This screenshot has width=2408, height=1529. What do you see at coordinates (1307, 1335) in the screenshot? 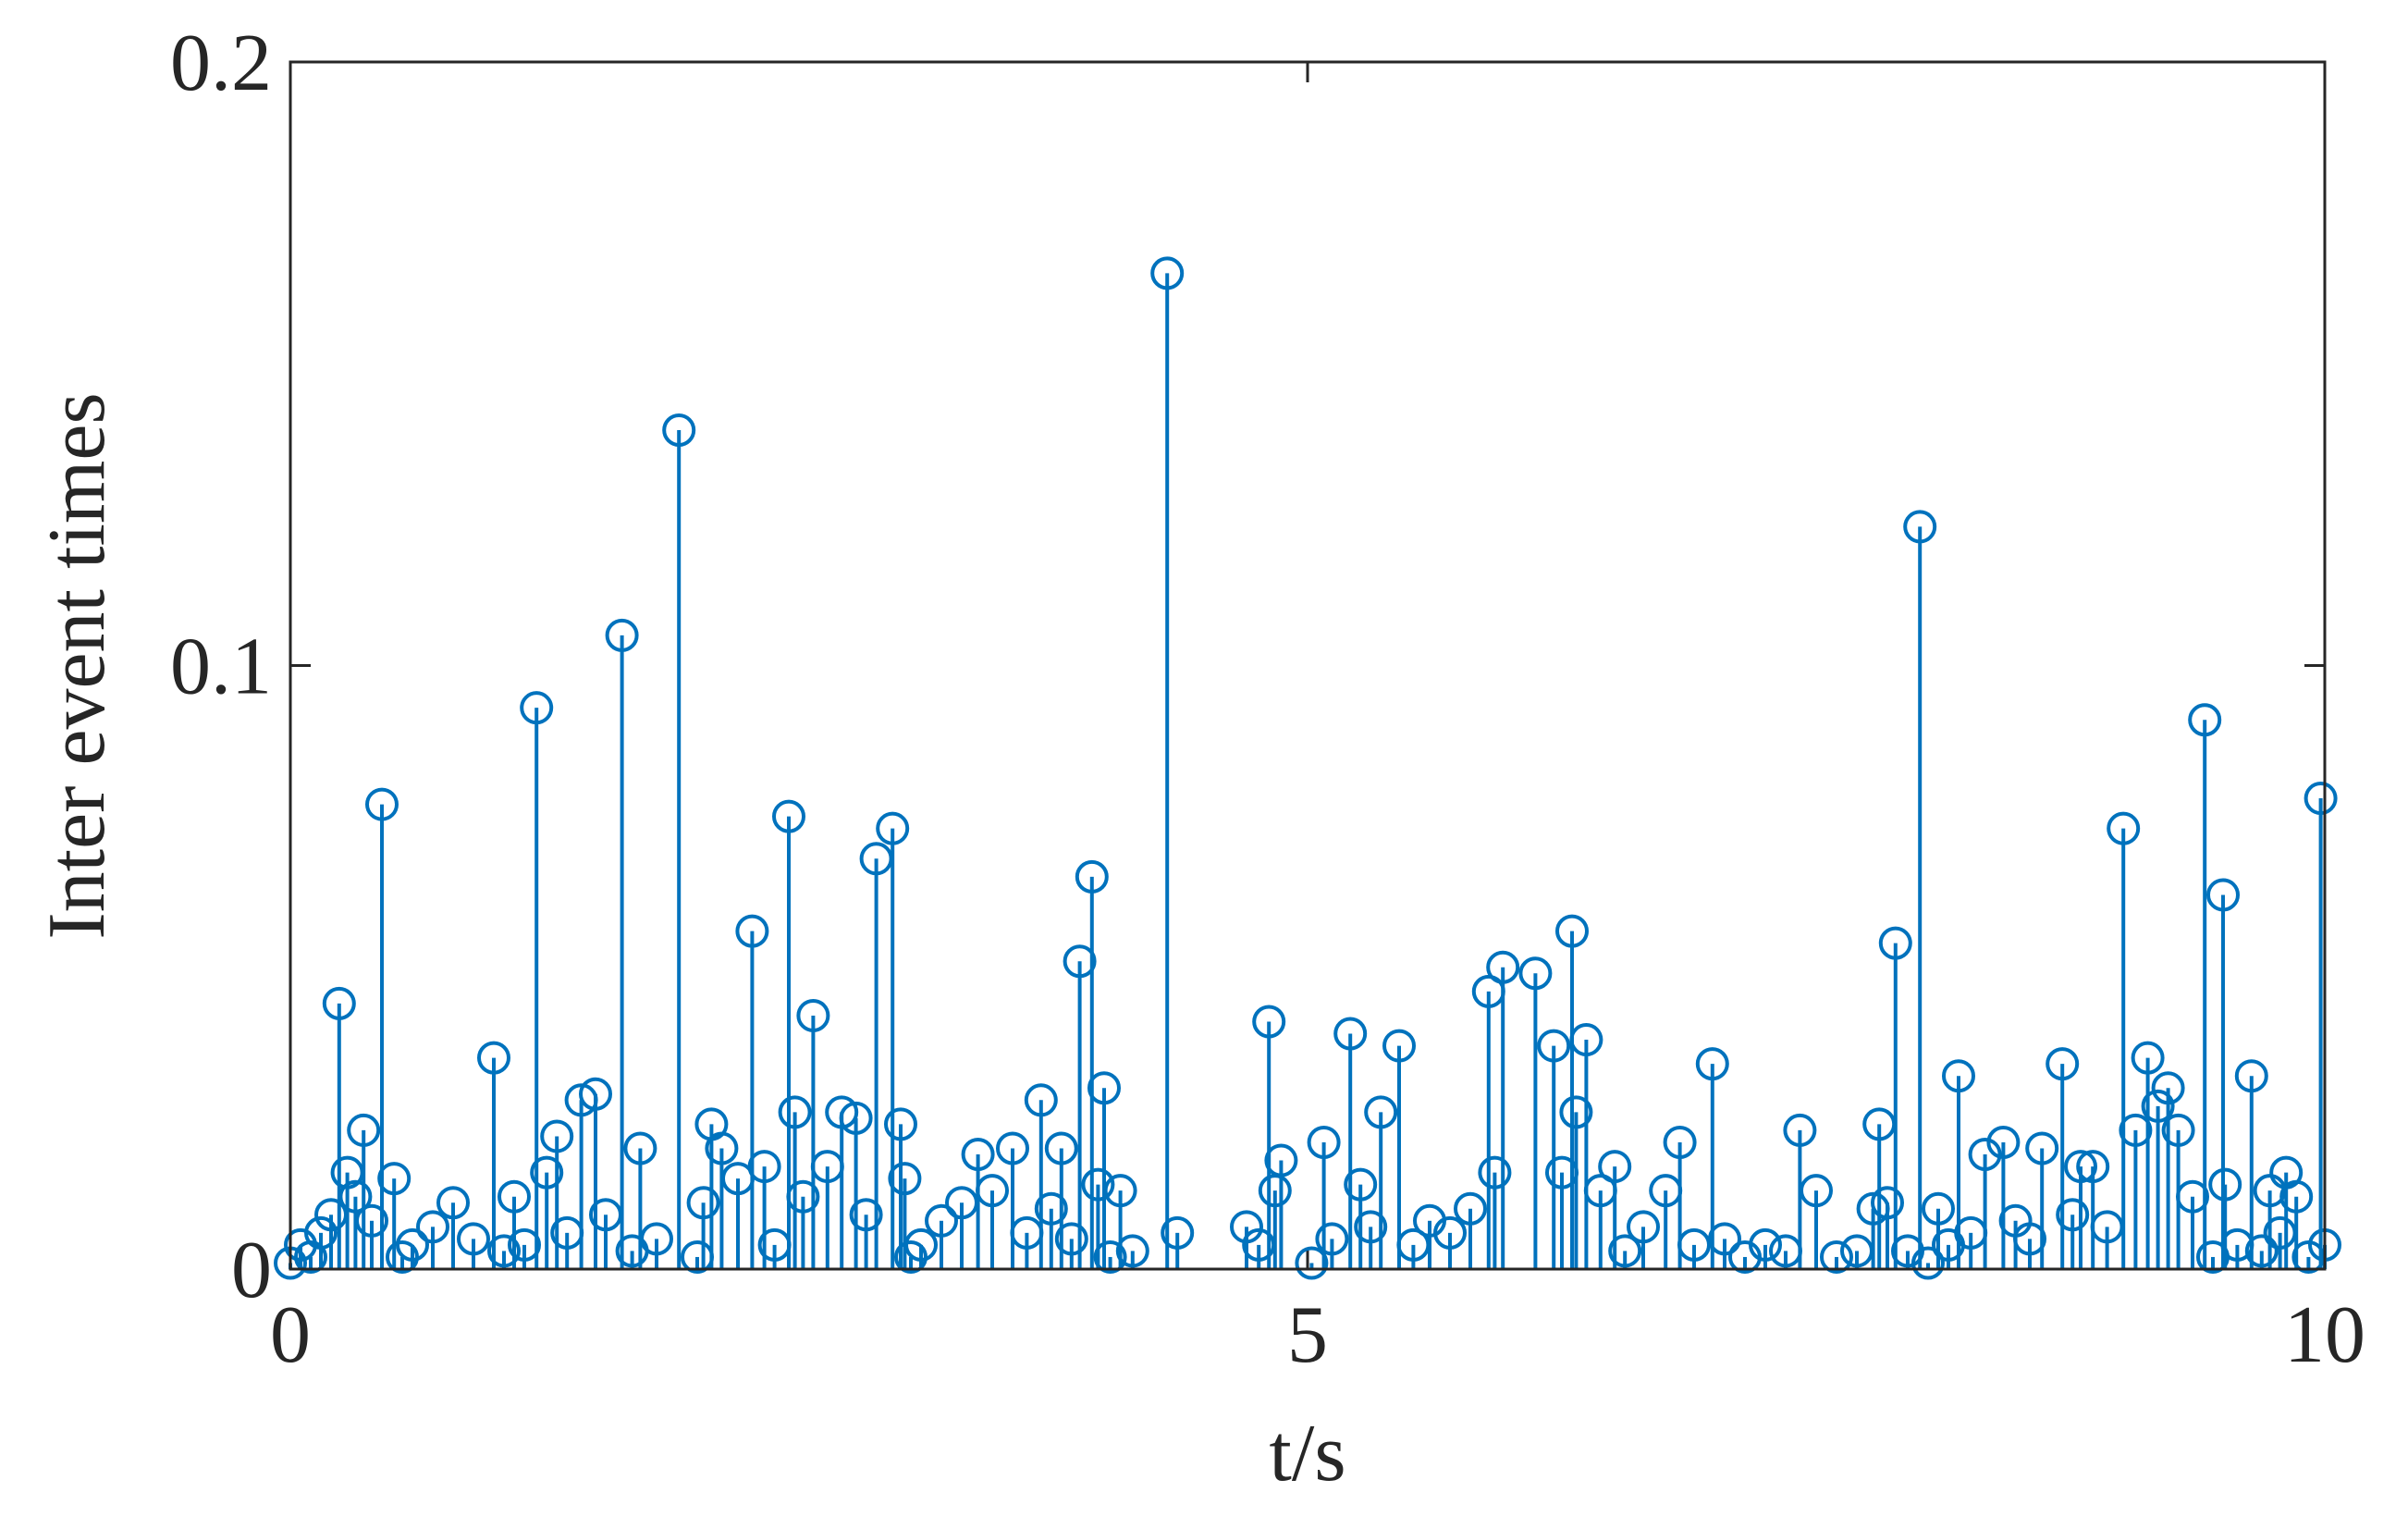
I see `x-tick-label: 5` at bounding box center [1307, 1335].